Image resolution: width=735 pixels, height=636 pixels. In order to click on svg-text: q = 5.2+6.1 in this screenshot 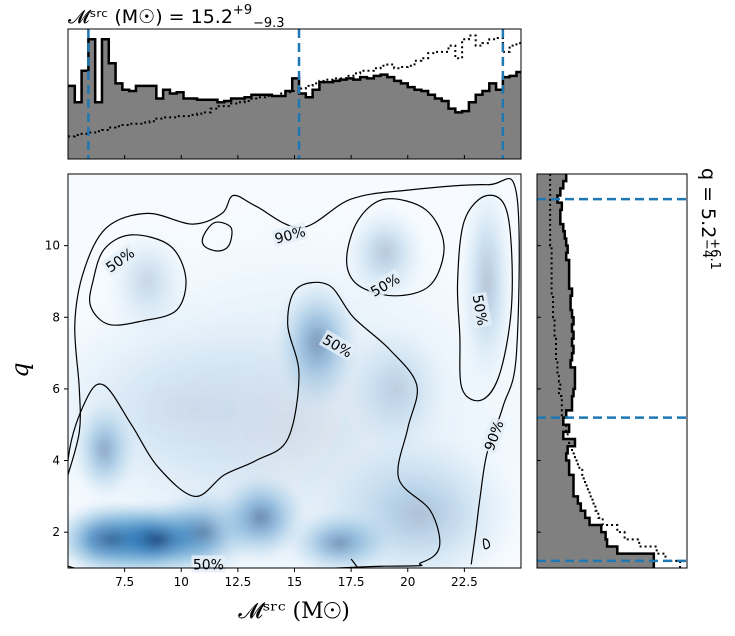, I will do `click(709, 219)`.